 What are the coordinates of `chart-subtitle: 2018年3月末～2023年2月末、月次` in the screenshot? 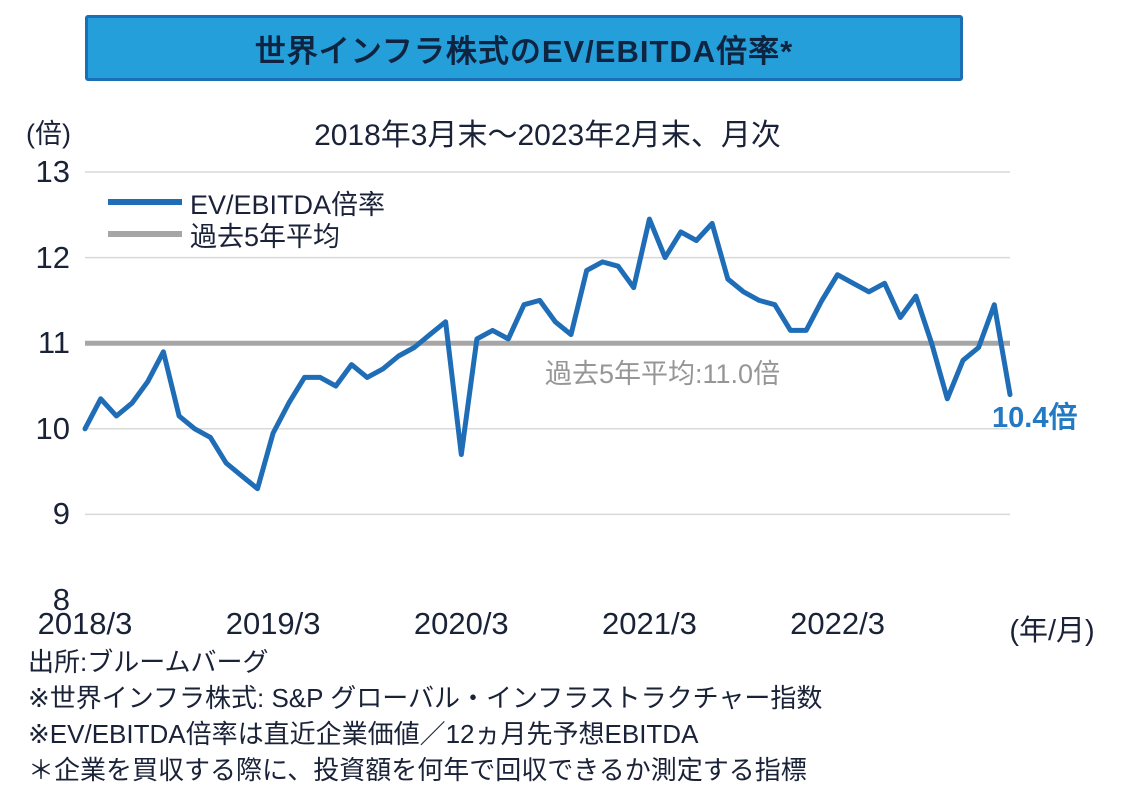 It's located at (547, 135).